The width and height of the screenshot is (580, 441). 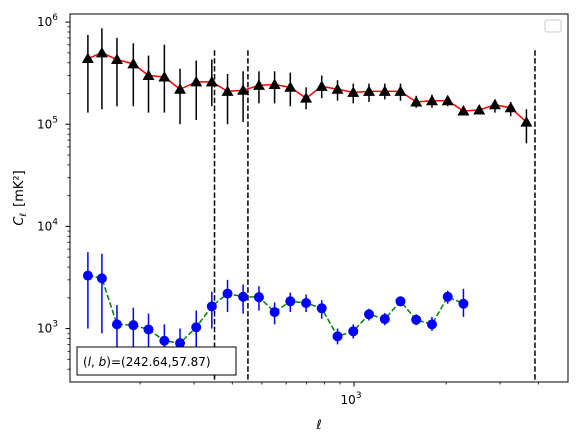 I want to click on x-axis-title: ℓ, so click(x=318, y=425).